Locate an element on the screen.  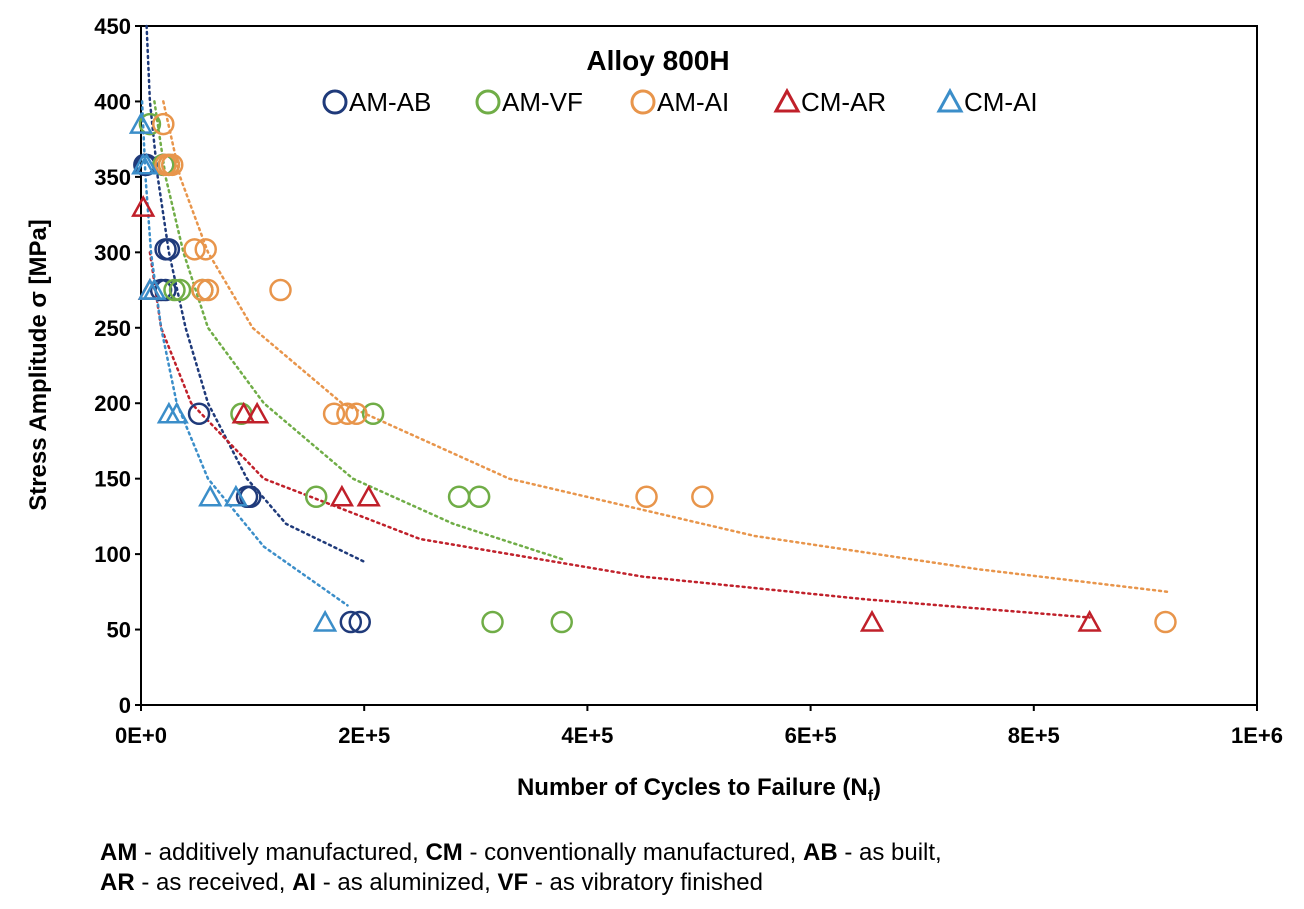
y-tick-label: 300 is located at coordinates (112, 252).